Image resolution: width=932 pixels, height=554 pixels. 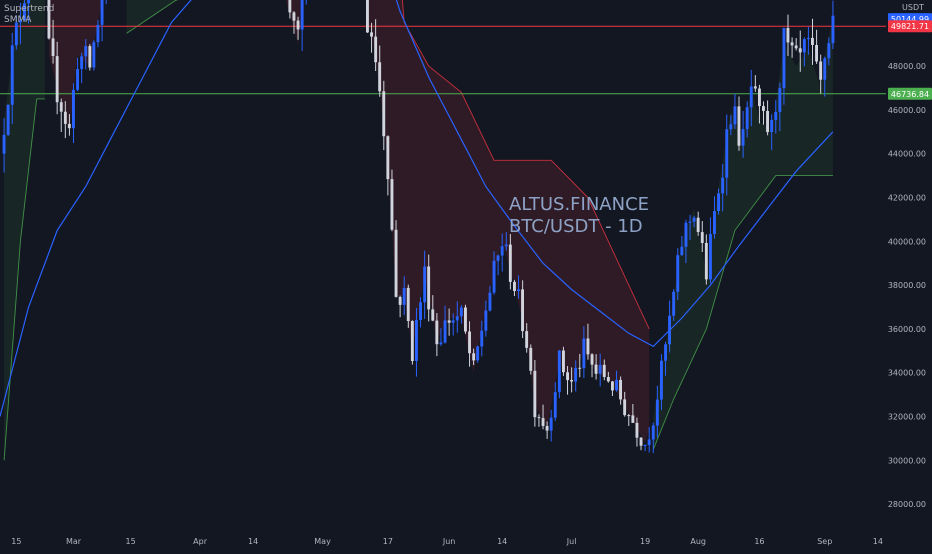 I want to click on x-tick-label: May, so click(x=322, y=541).